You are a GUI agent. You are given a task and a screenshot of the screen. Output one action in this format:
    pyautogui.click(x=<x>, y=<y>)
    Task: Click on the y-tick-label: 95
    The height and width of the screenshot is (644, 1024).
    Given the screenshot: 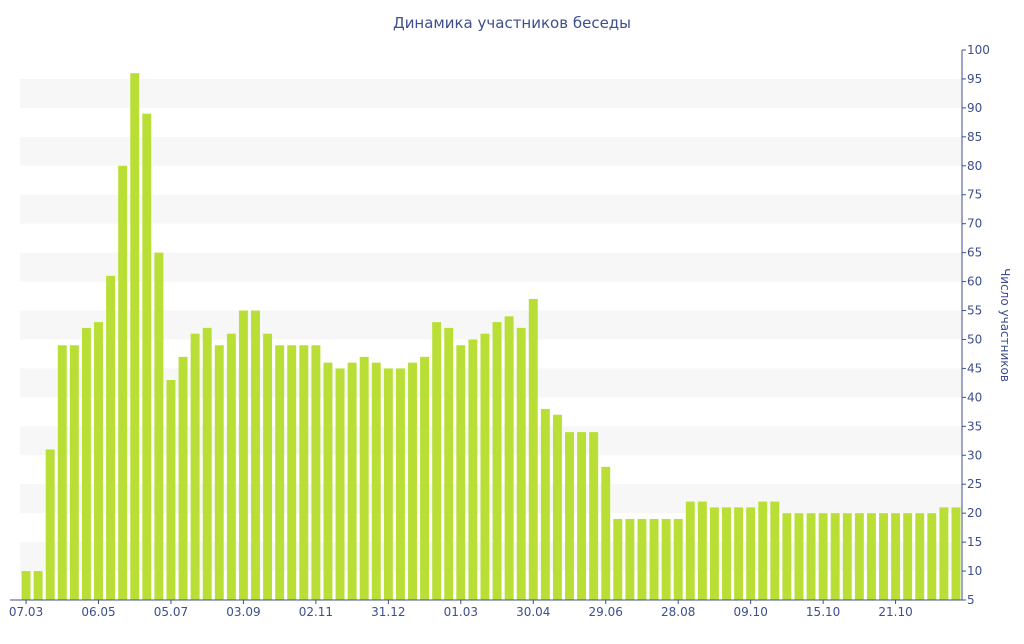 What is the action you would take?
    pyautogui.click(x=974, y=79)
    